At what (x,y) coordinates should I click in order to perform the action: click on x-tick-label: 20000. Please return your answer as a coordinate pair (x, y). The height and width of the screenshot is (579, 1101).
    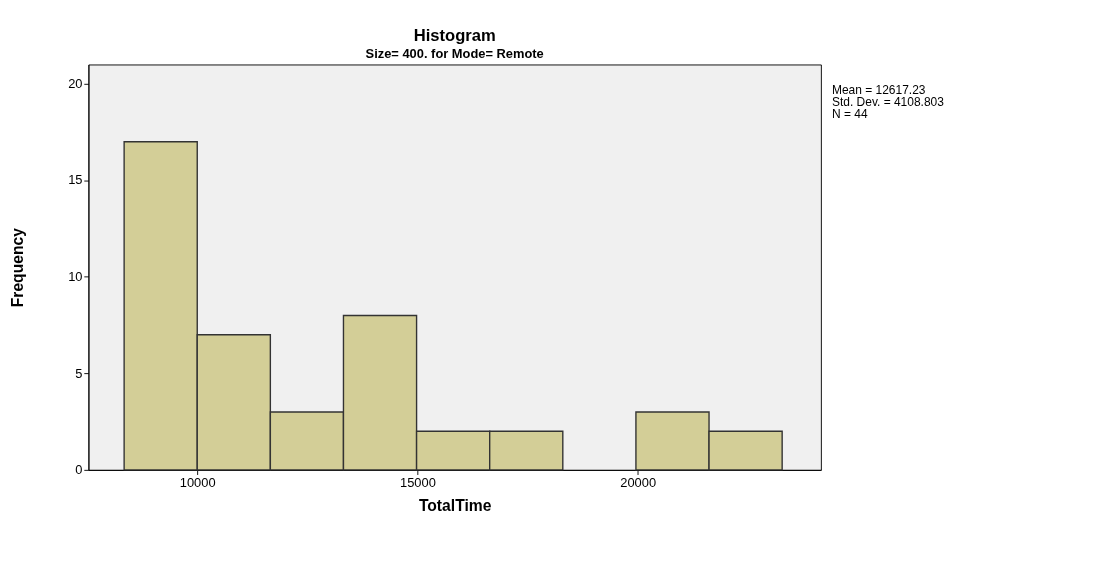
    Looking at the image, I should click on (638, 482).